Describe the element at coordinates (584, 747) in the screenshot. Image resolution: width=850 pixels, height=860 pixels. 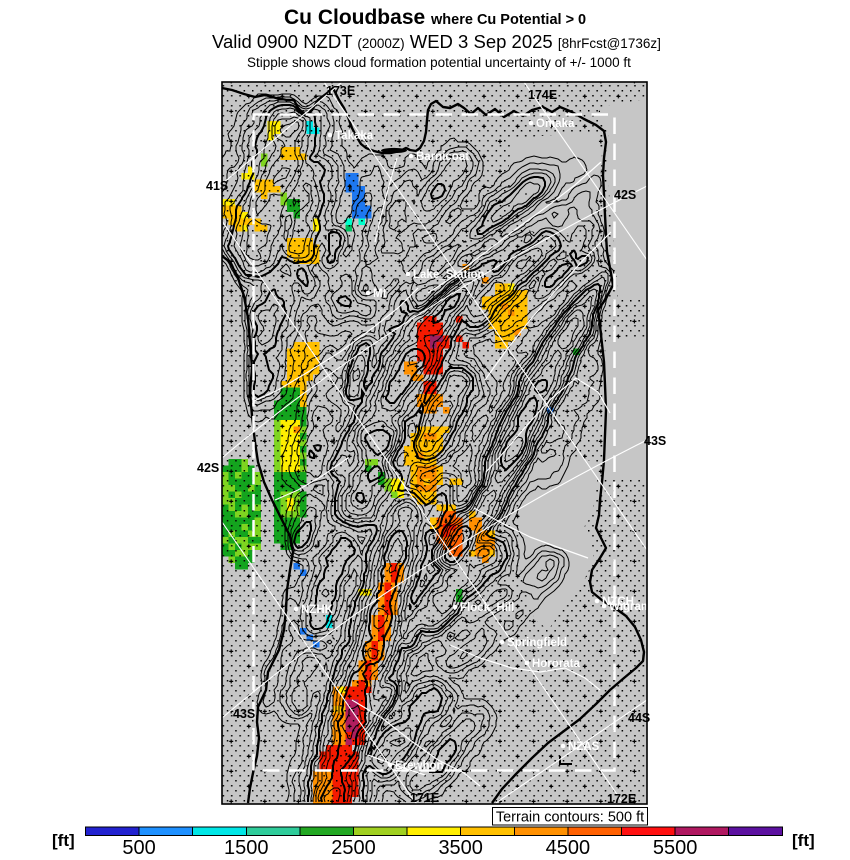
I see `svg-text: NZAS` at that location.